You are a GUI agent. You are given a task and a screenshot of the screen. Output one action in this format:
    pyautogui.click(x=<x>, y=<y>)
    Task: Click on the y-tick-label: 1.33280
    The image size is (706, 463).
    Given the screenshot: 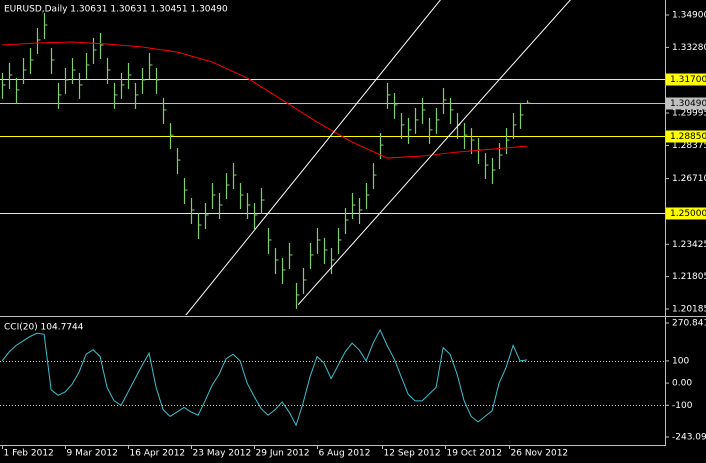 What is the action you would take?
    pyautogui.click(x=689, y=48)
    